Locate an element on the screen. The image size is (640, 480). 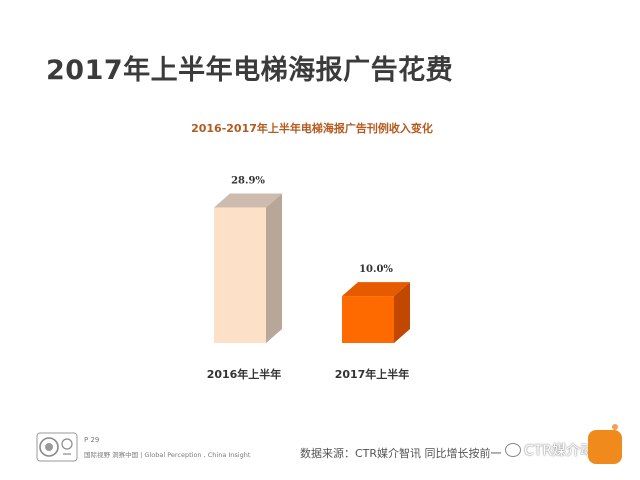
value-label-2: 10.0% is located at coordinates (376, 269).